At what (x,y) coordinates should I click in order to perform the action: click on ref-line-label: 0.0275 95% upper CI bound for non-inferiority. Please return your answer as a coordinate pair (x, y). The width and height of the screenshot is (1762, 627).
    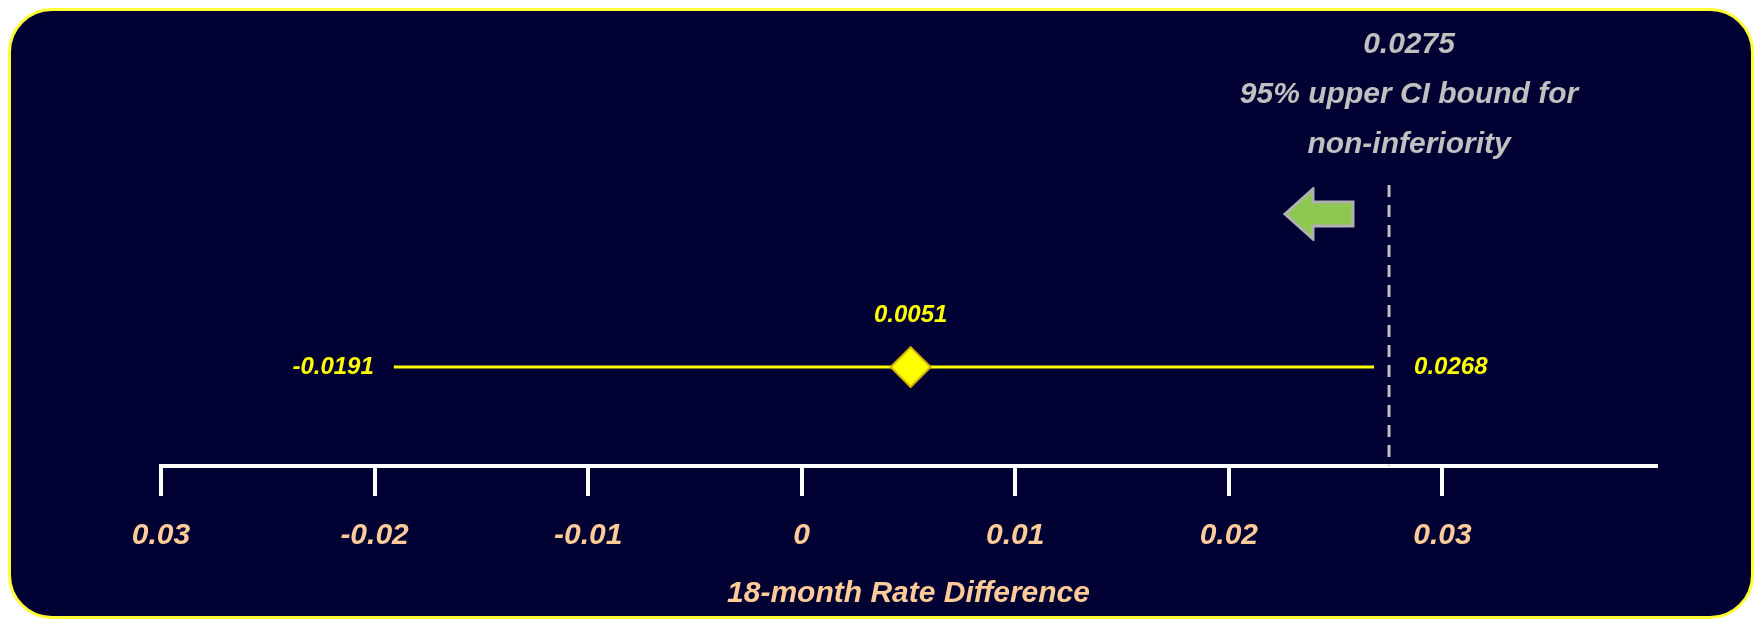
    Looking at the image, I should click on (1410, 93).